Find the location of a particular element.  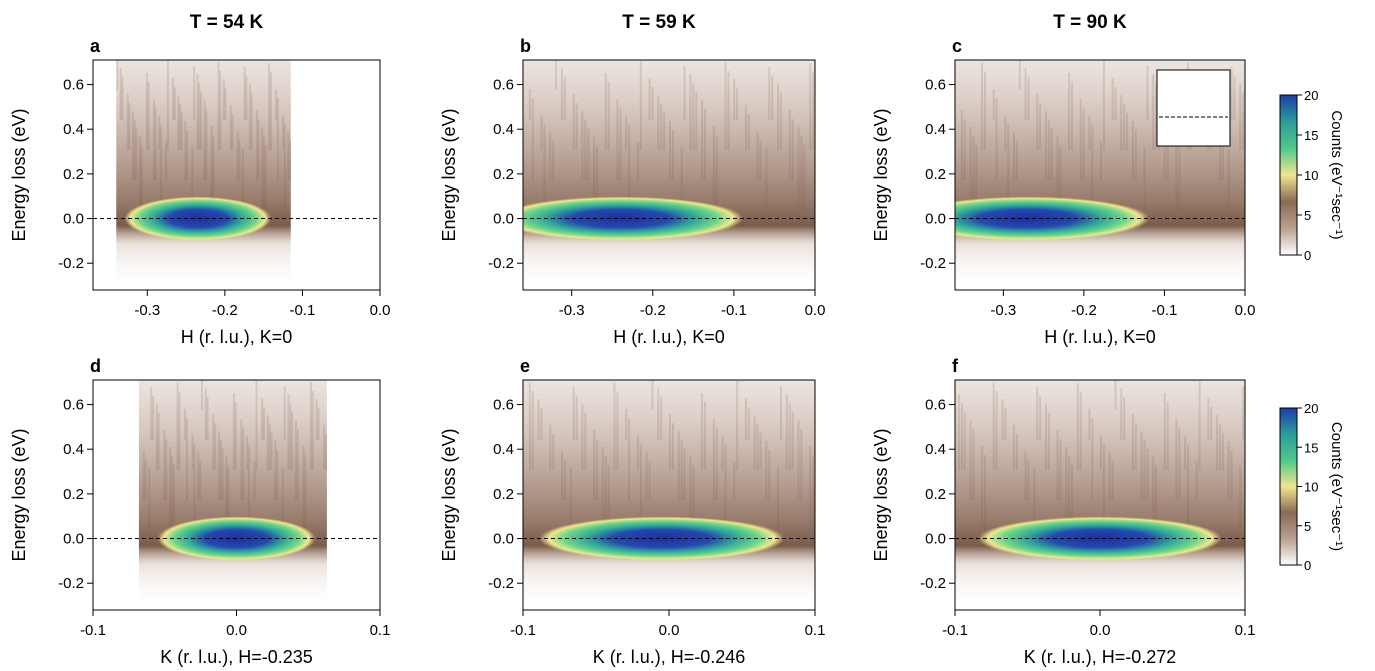

colorbar-tick-label: 0 is located at coordinates (1307, 565).